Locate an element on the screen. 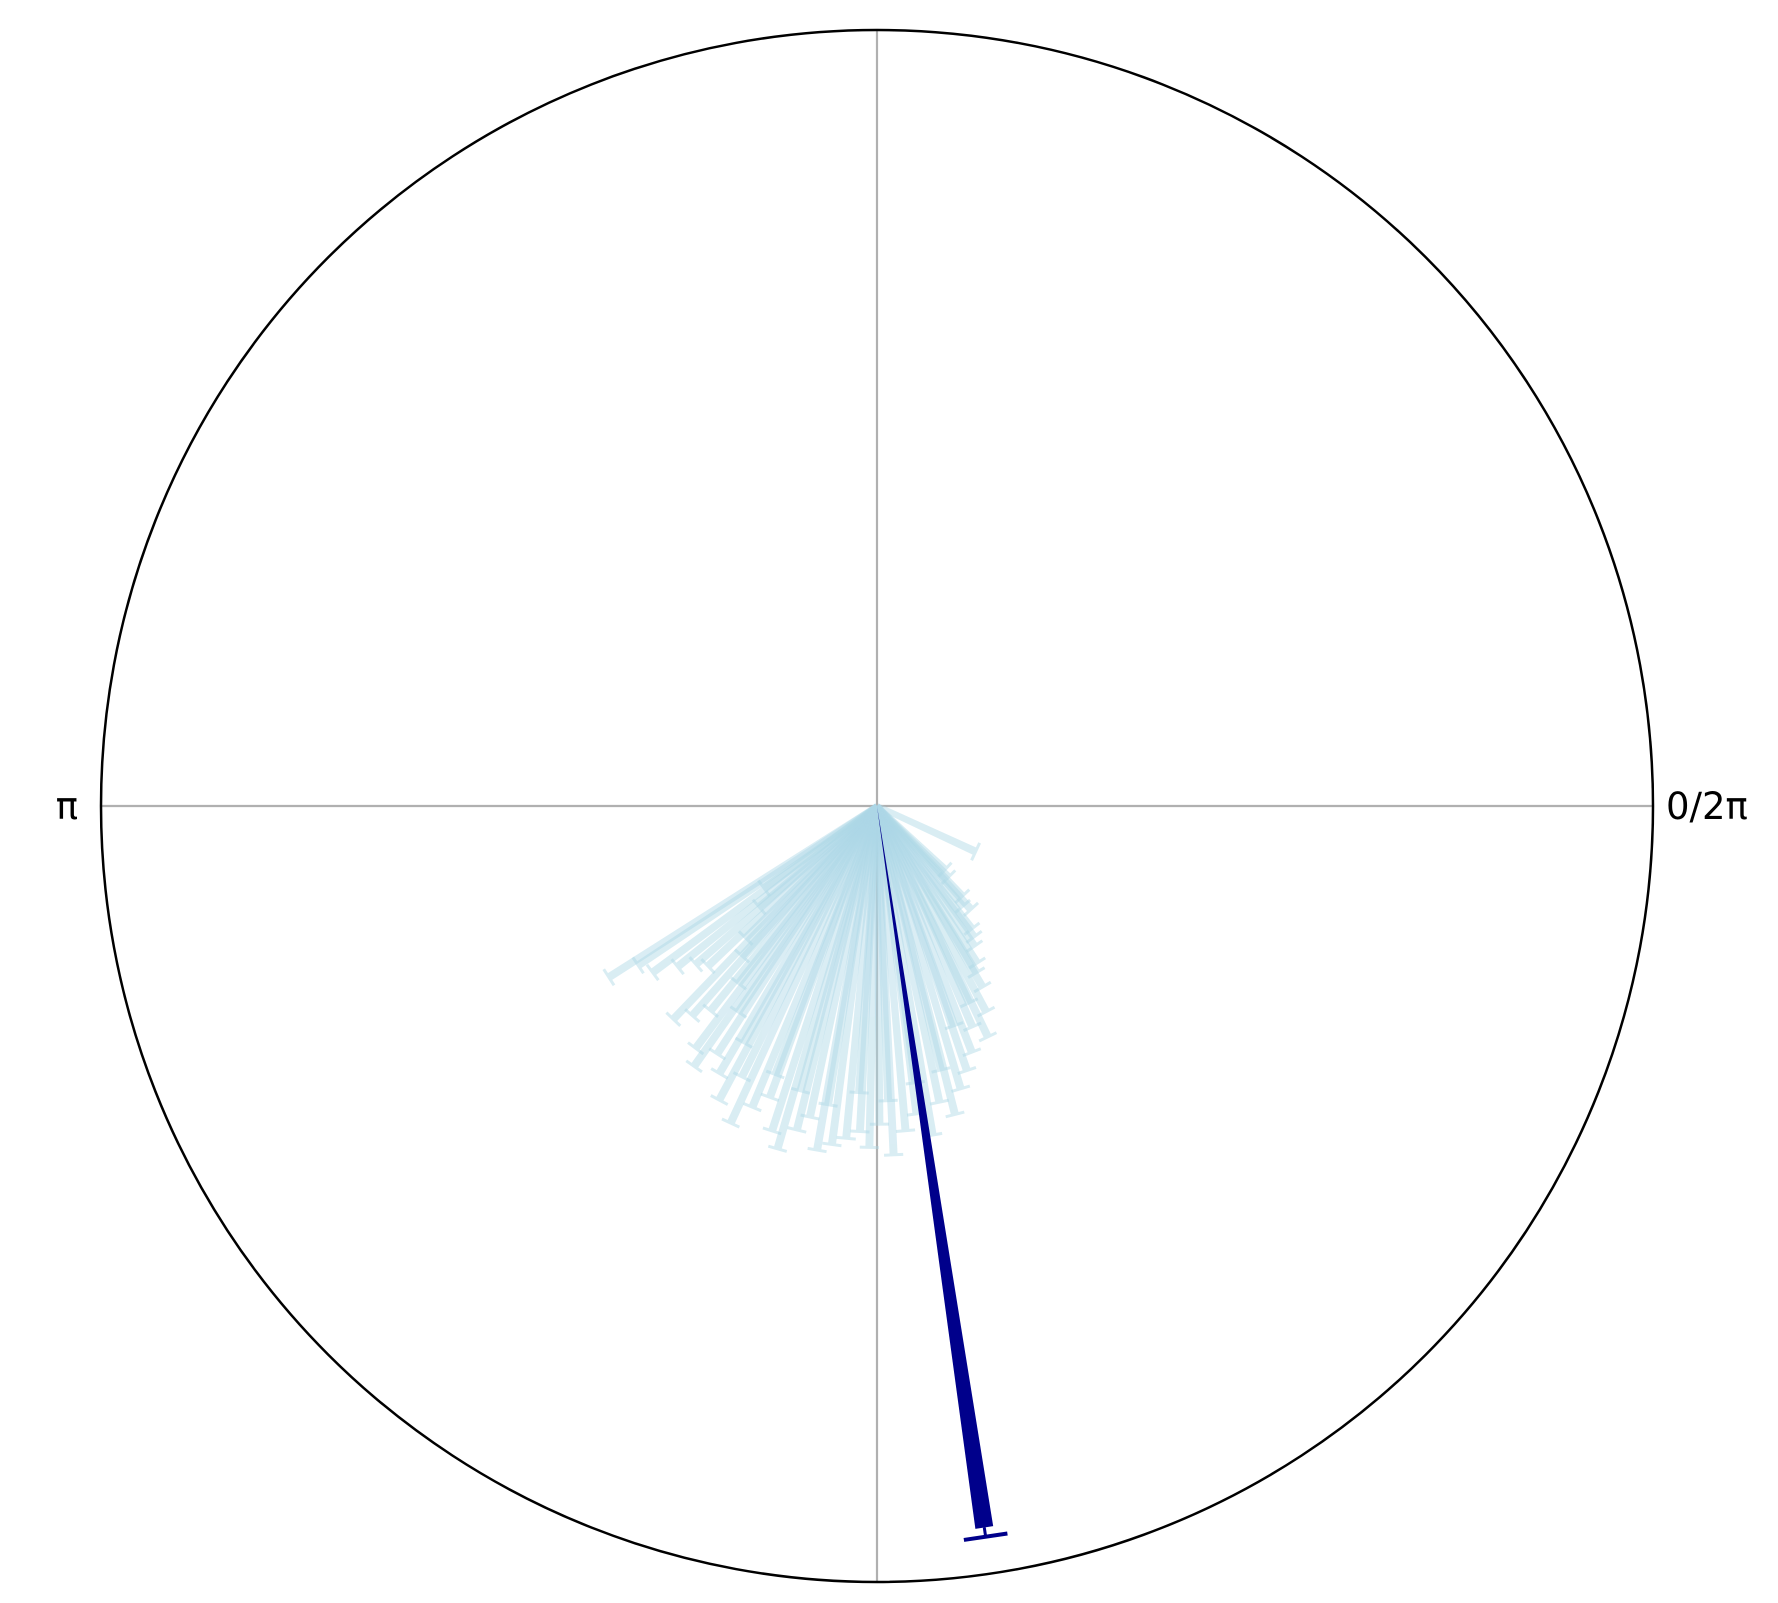  mean-vector is located at coordinates (942, 1174).